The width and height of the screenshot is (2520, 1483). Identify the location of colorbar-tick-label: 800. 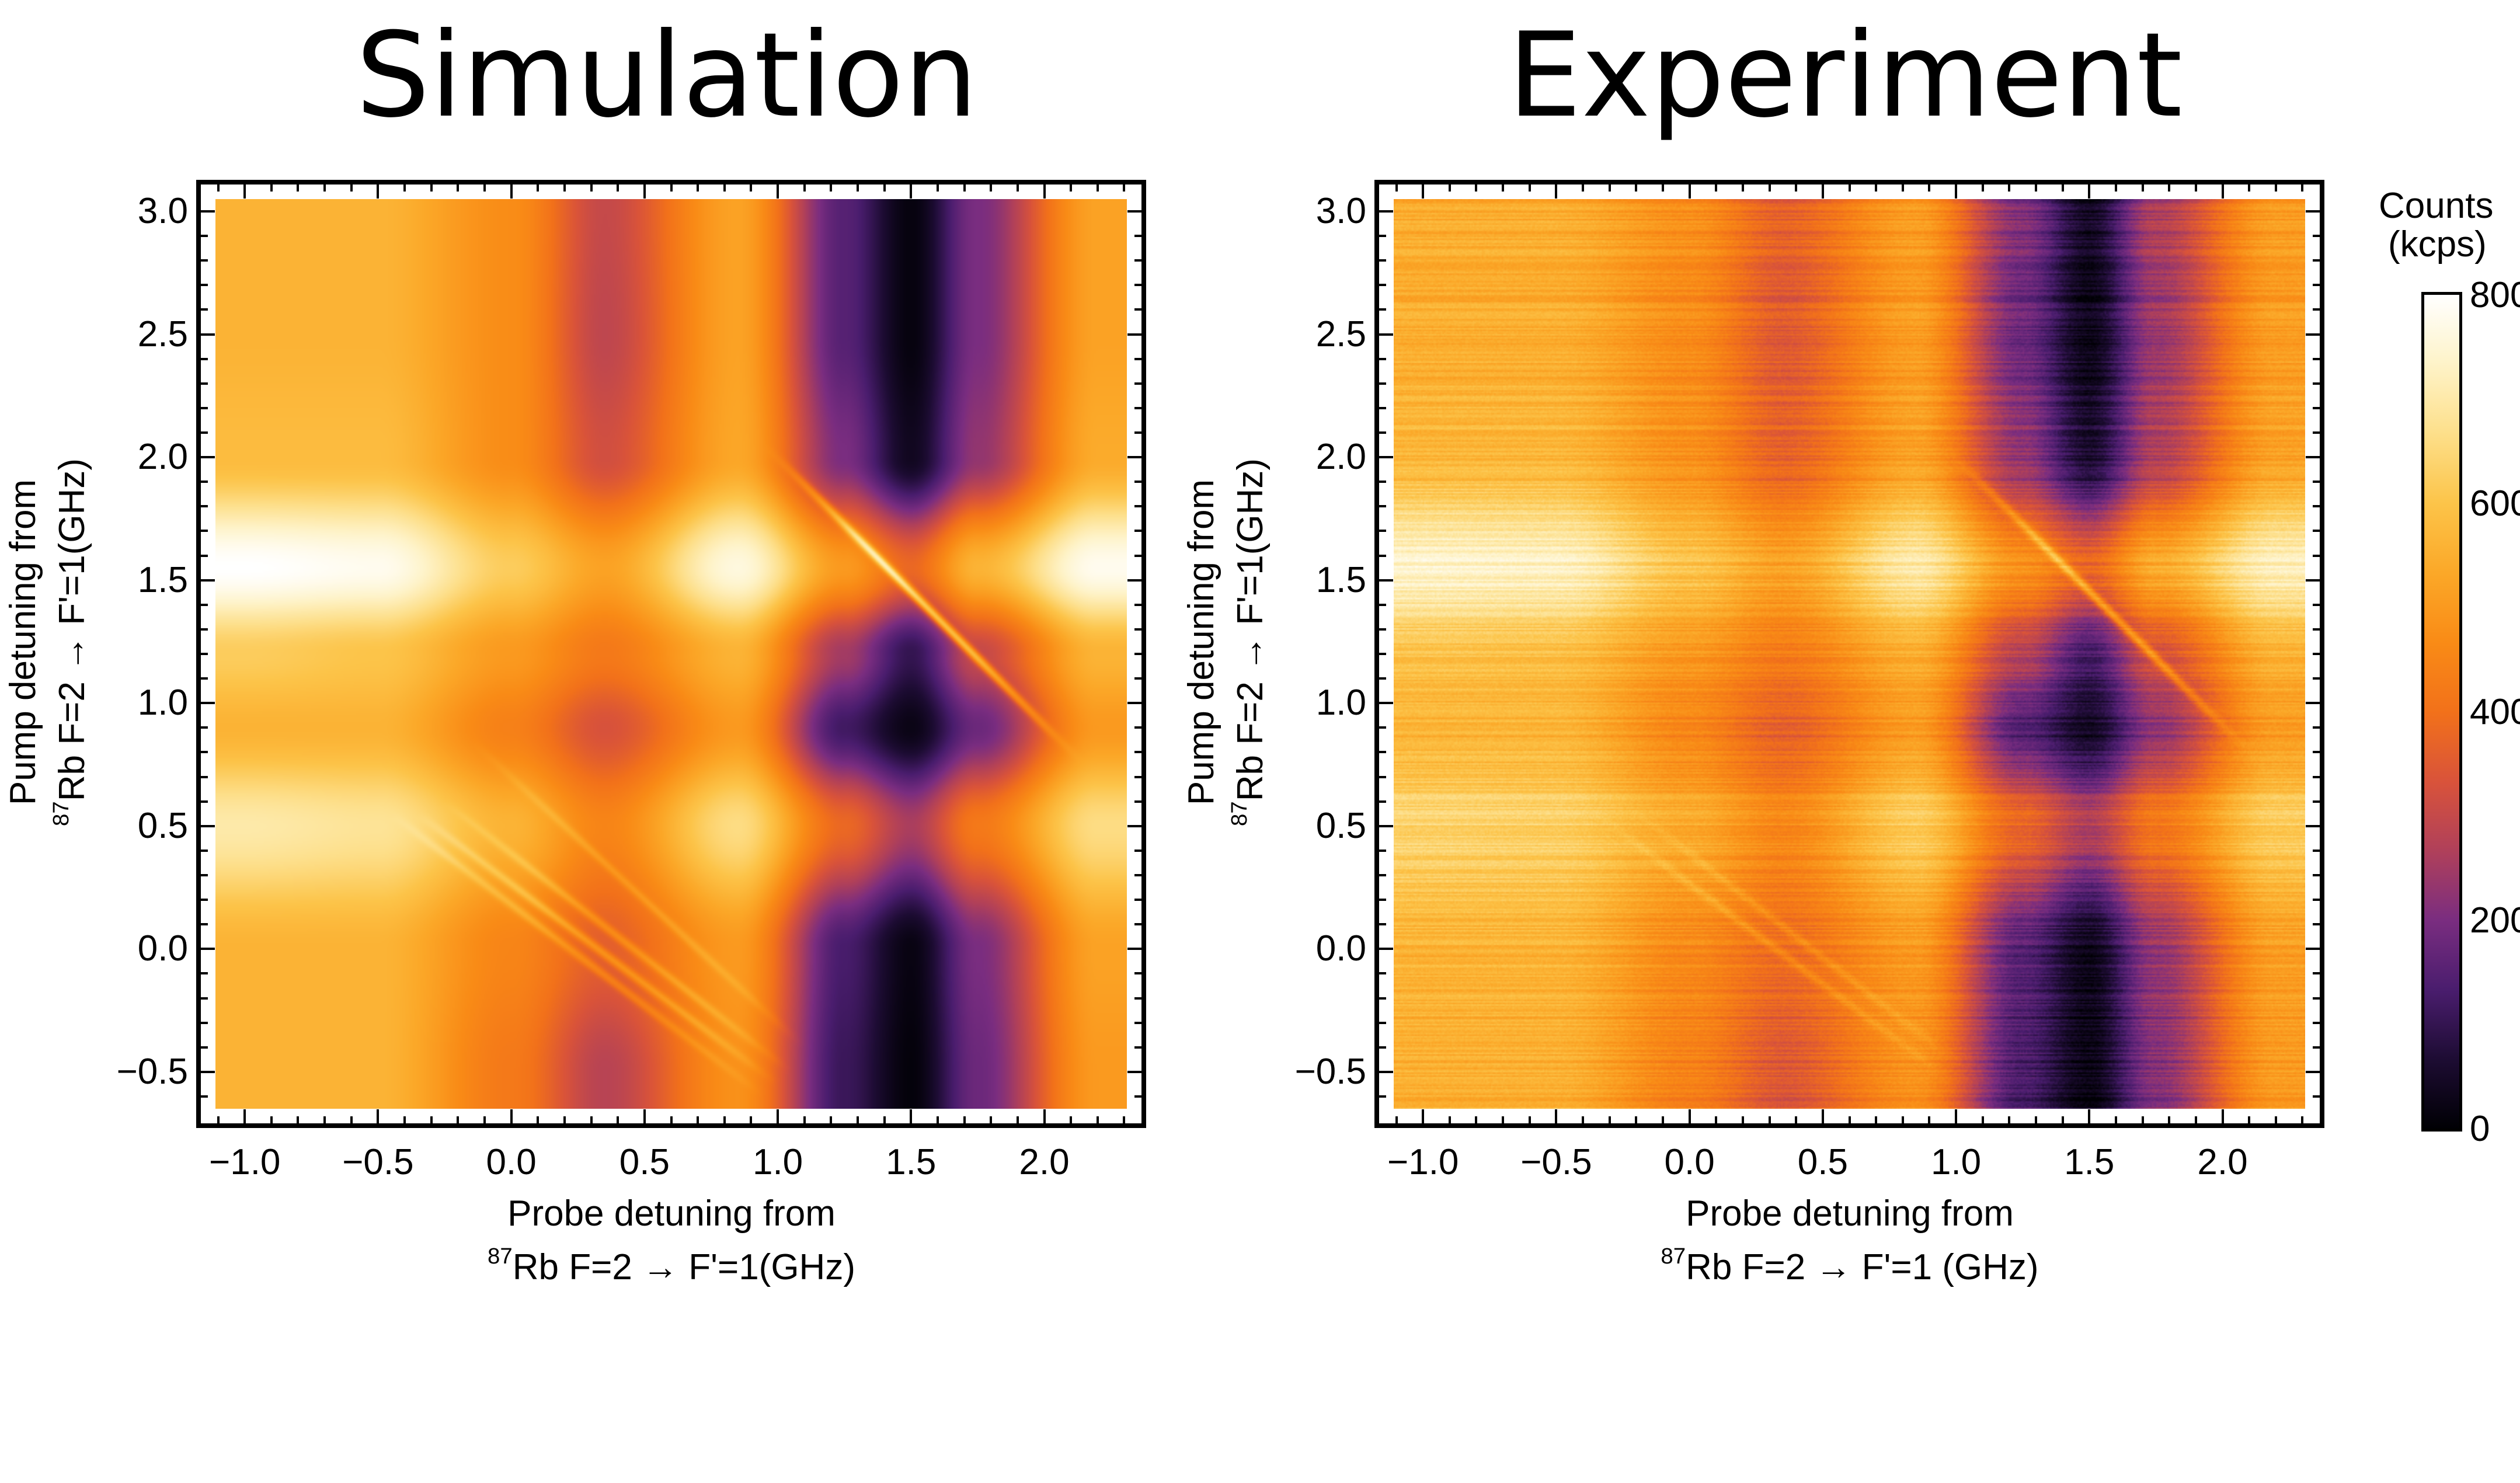
(2495, 295).